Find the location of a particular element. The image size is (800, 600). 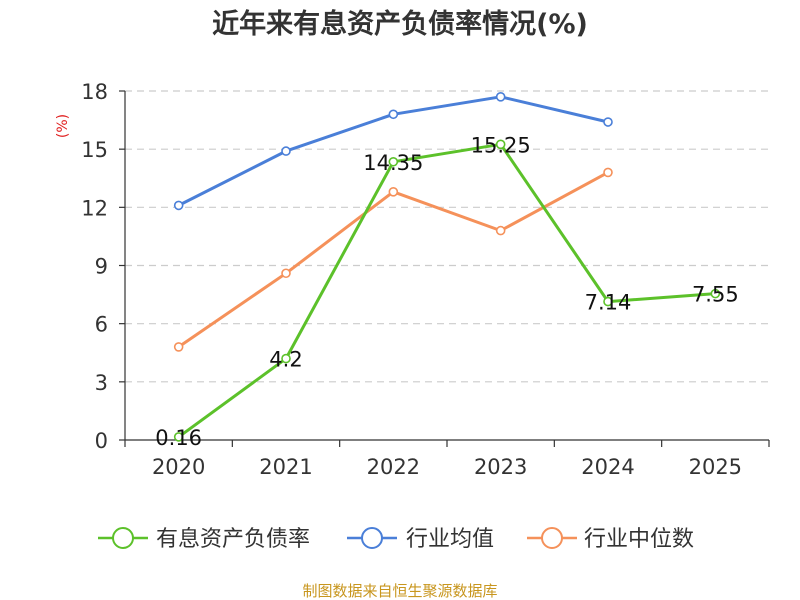

x-tick-label: 2020 is located at coordinates (178, 467).